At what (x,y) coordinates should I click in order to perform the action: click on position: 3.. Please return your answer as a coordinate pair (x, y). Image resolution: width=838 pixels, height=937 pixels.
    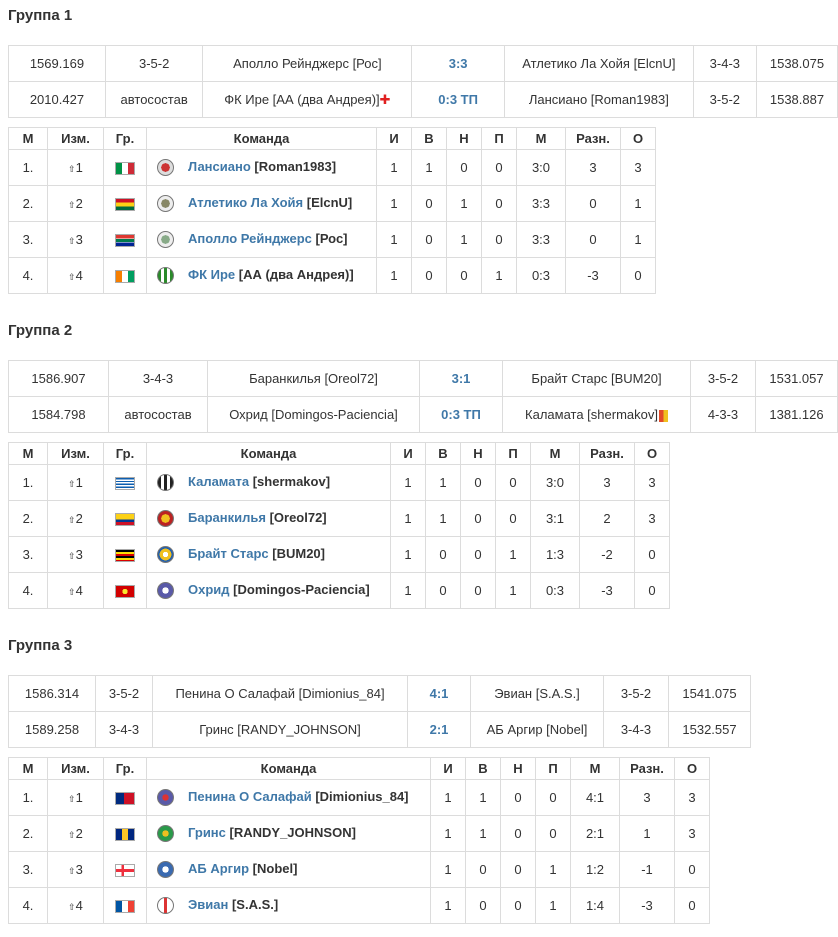
    Looking at the image, I should click on (28, 869).